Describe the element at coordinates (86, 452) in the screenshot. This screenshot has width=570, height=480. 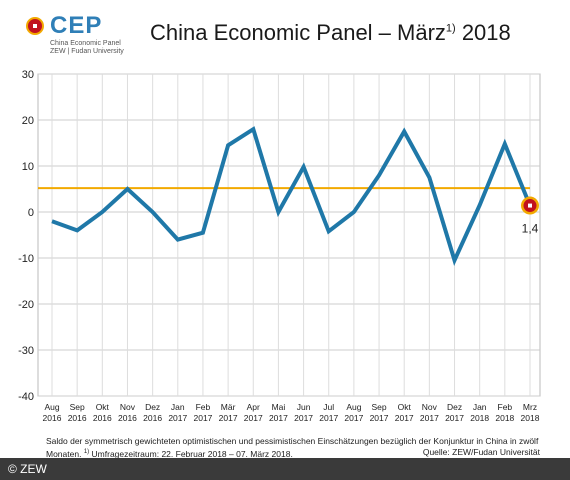
I see `footnote-superscript: 1)` at that location.